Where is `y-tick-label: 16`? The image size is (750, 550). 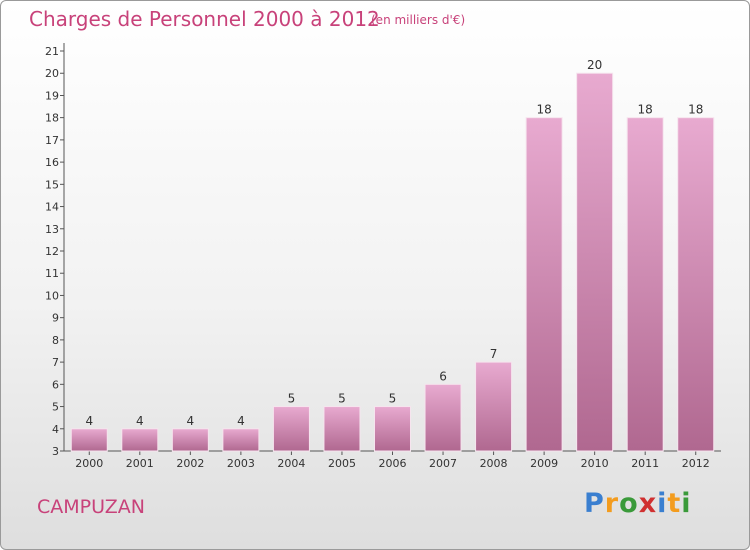 y-tick-label: 16 is located at coordinates (52, 162).